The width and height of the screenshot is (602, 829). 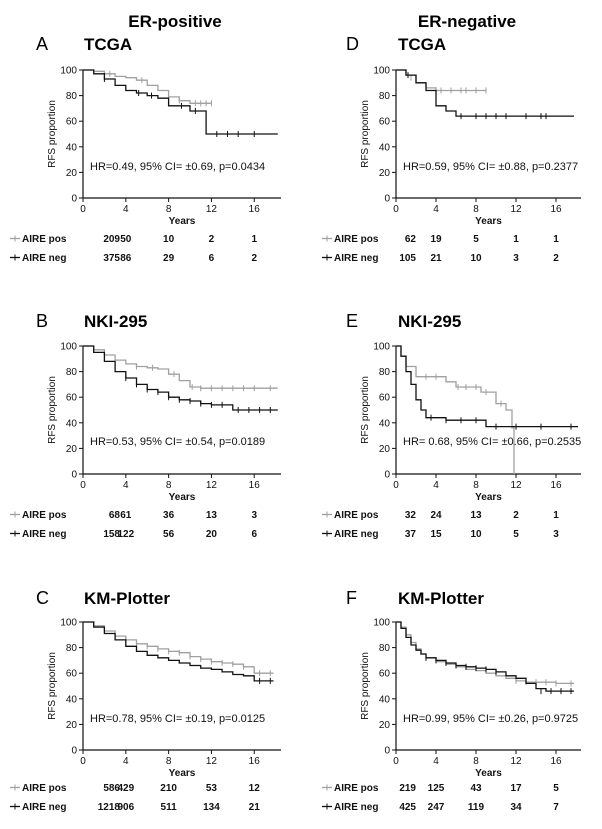 What do you see at coordinates (147, 86) in the screenshot?
I see `km-curve-aire-pos` at bounding box center [147, 86].